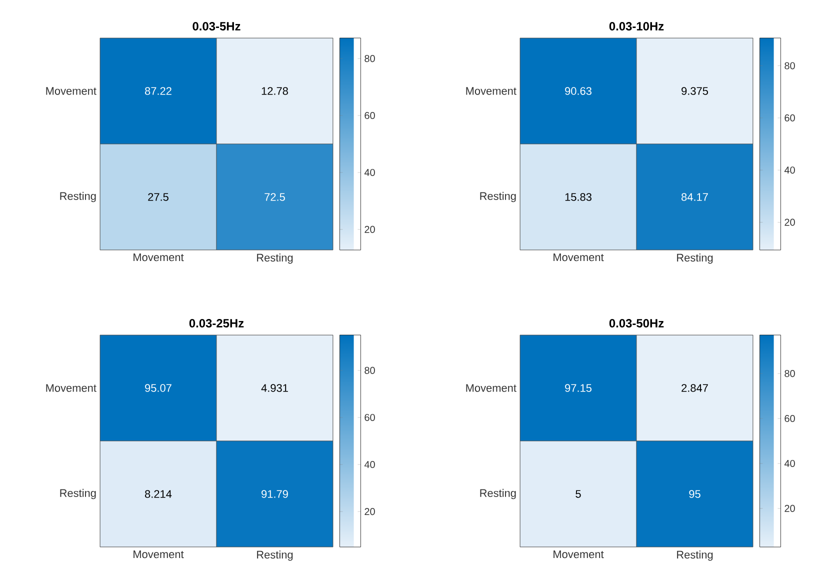  I want to click on chart-title: 0.03-10Hz, so click(636, 26).